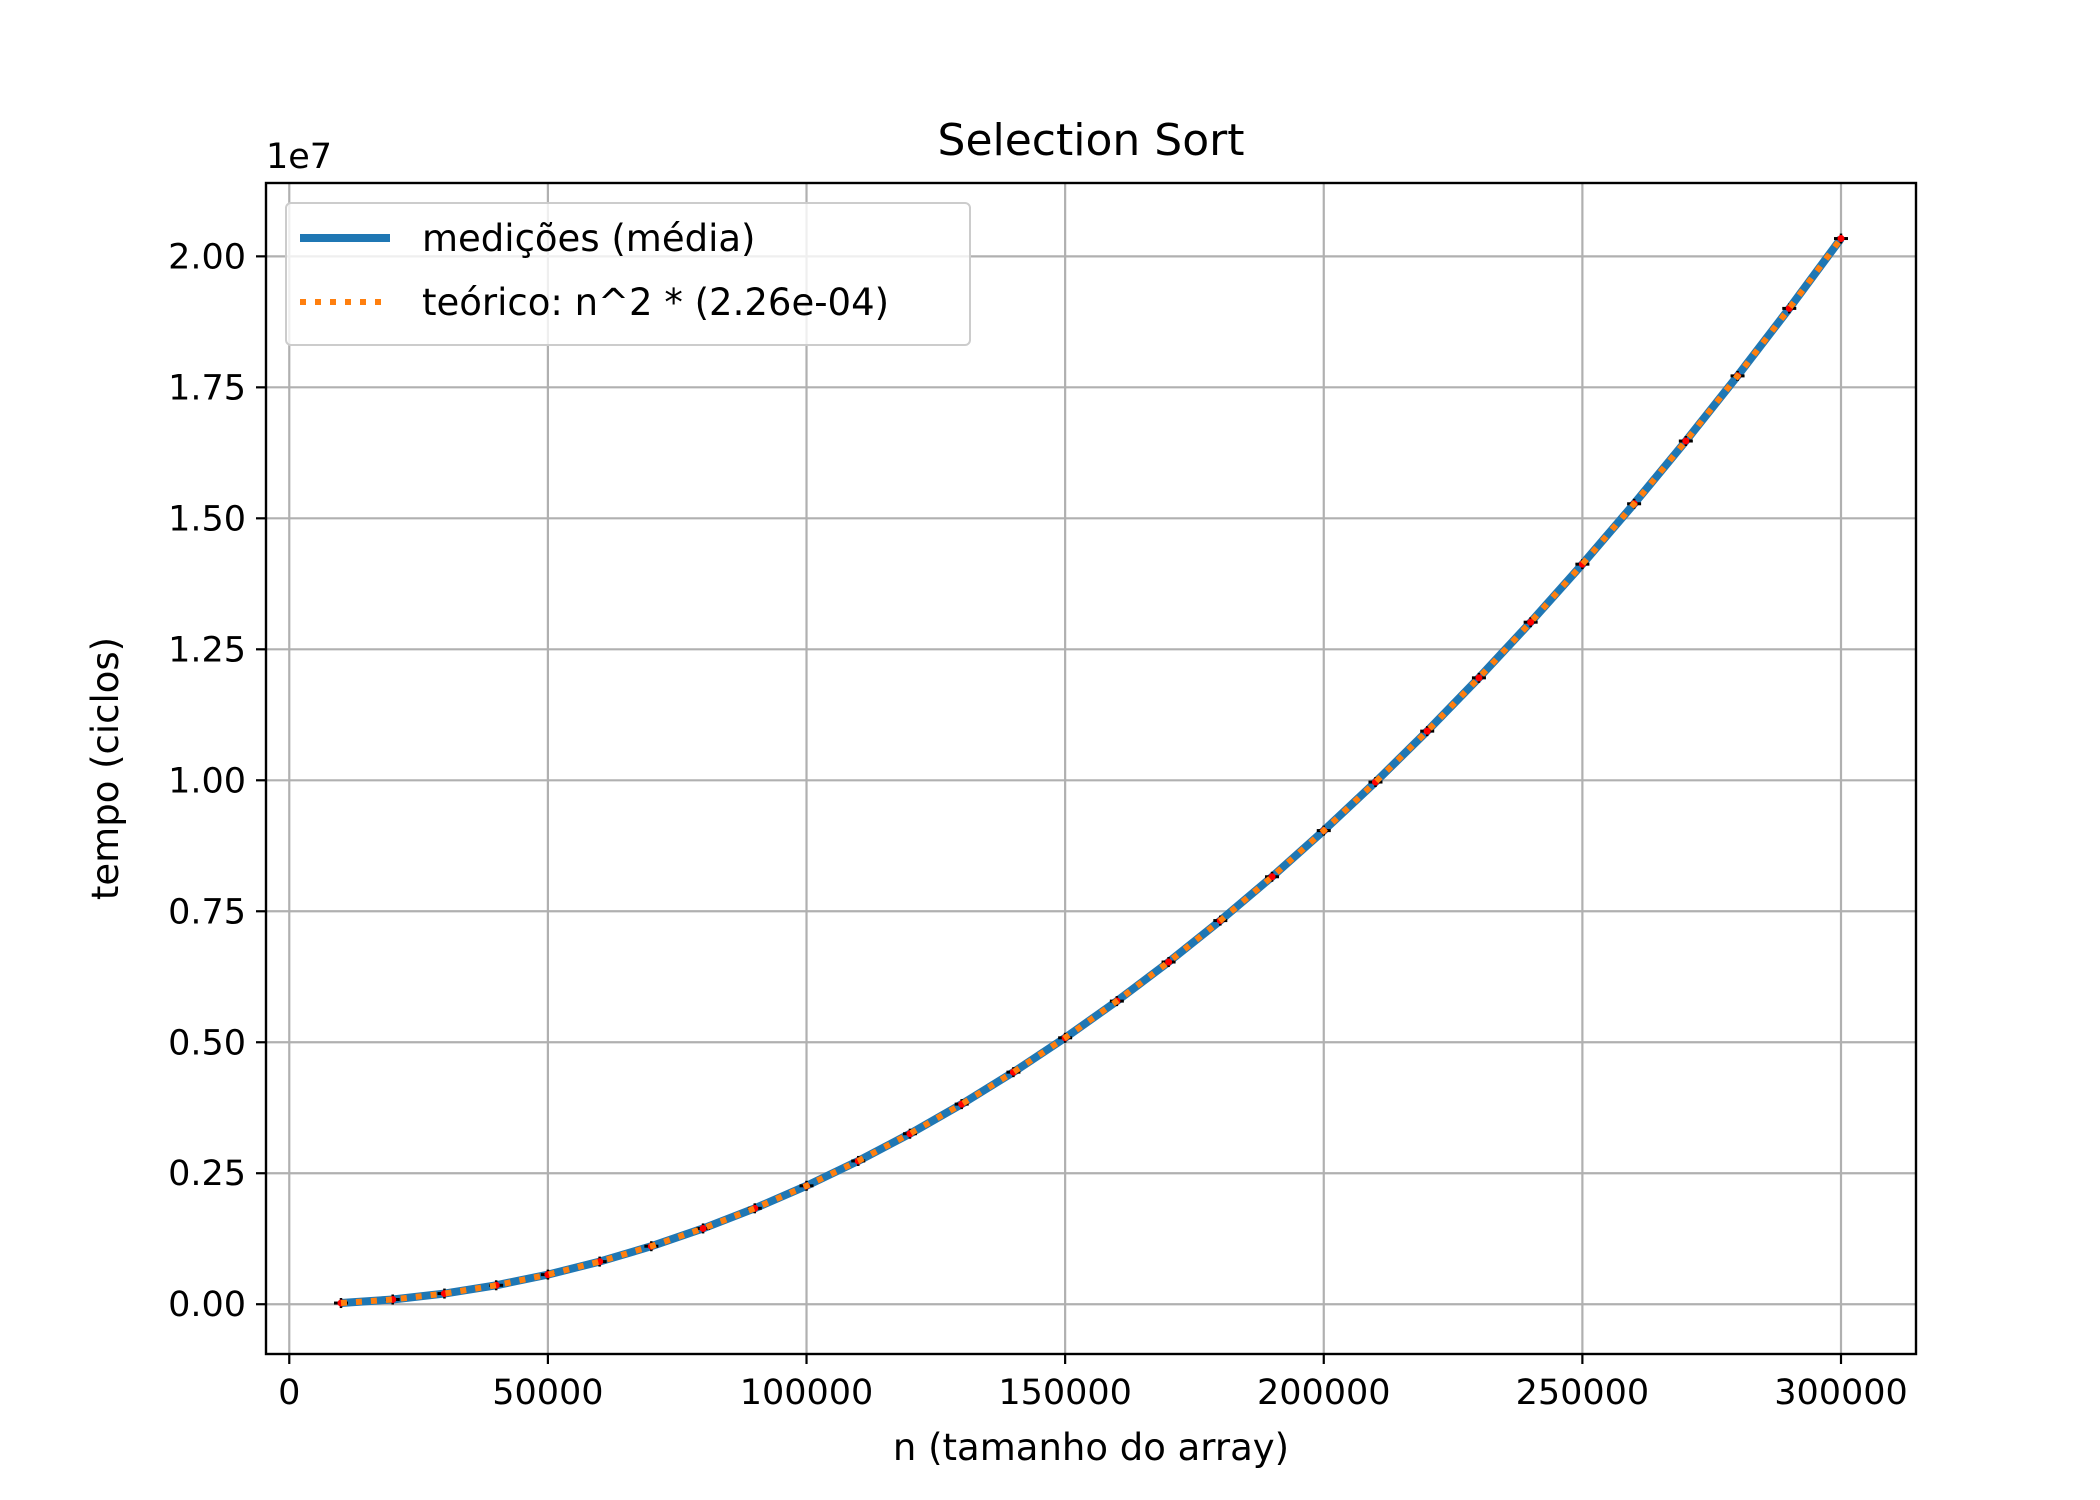 The width and height of the screenshot is (2100, 1500). Describe the element at coordinates (655, 302) in the screenshot. I see `legend-label-theoretical: teórico: n^2 * (2.26e-04)` at that location.